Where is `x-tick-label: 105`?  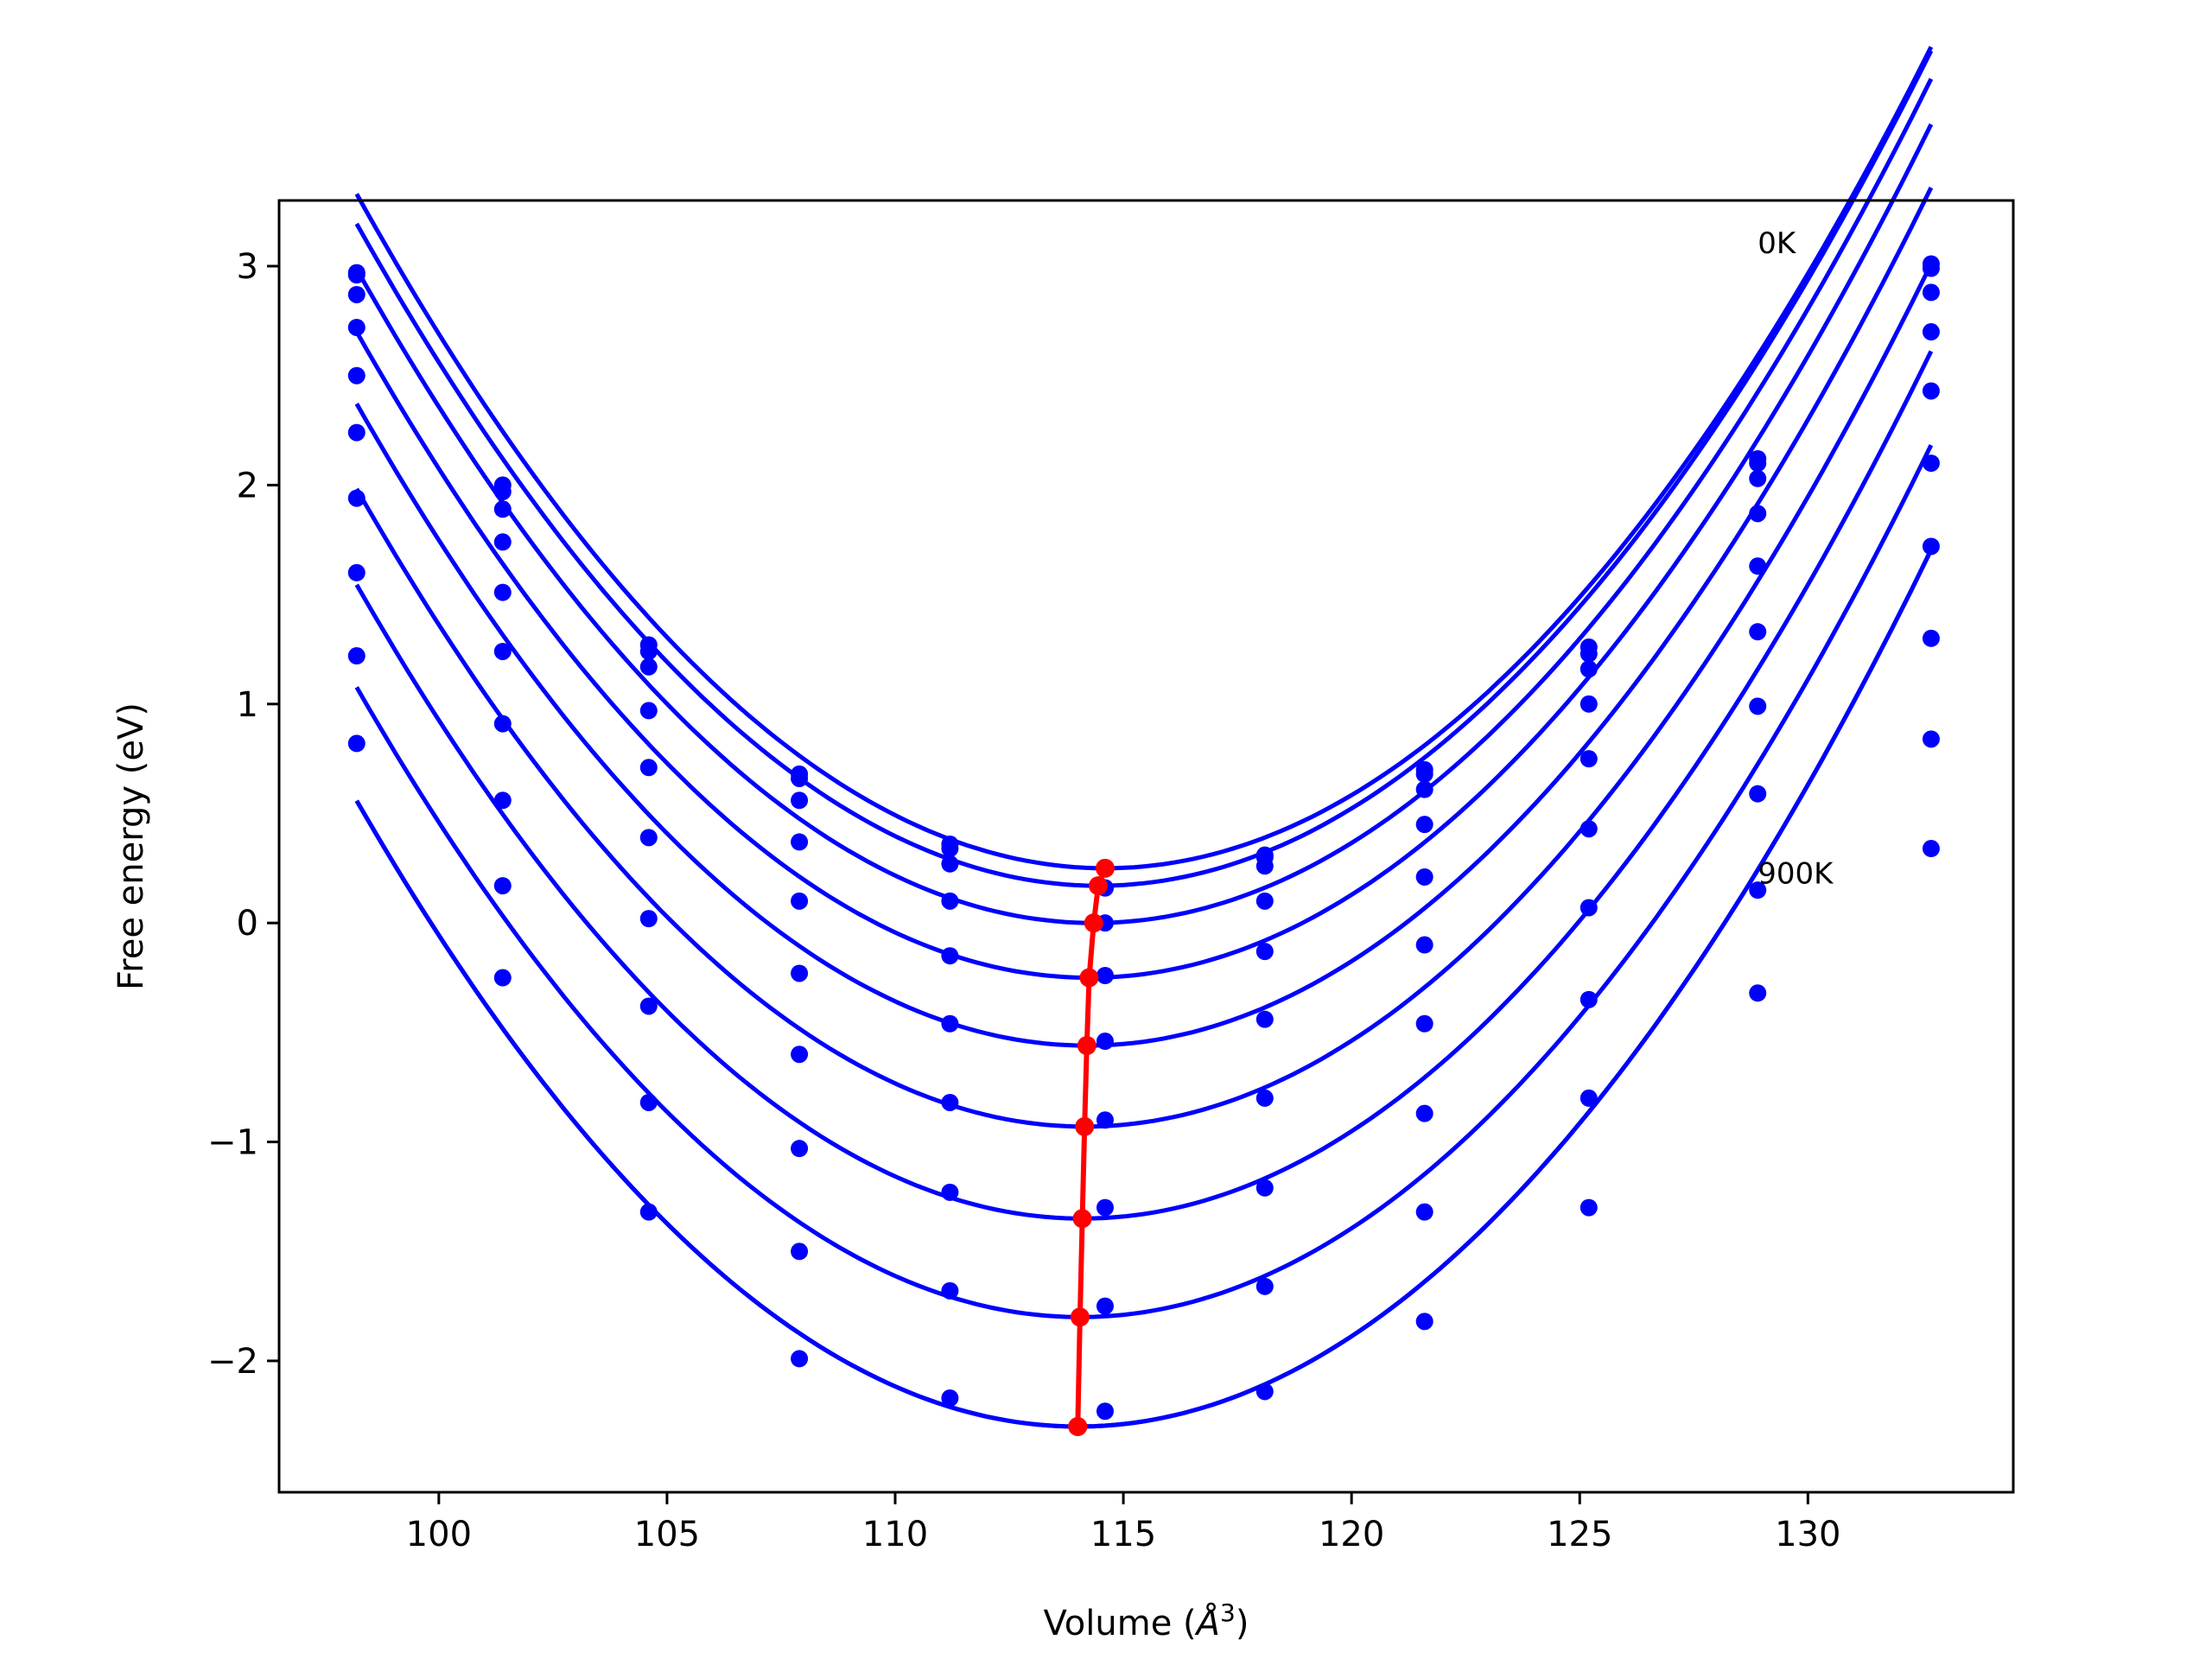 x-tick-label: 105 is located at coordinates (667, 1534).